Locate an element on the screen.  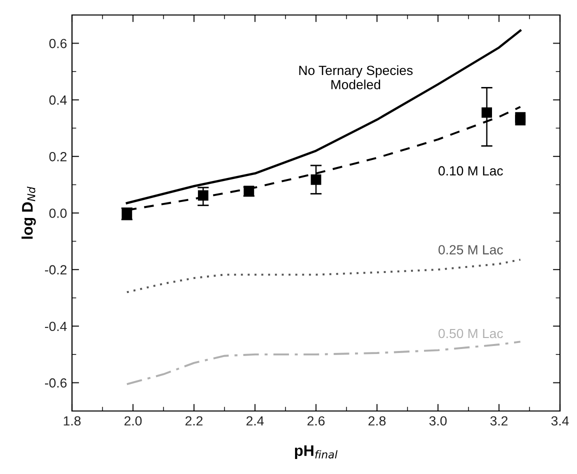
y-tick-label: 0.6 is located at coordinates (58, 43).